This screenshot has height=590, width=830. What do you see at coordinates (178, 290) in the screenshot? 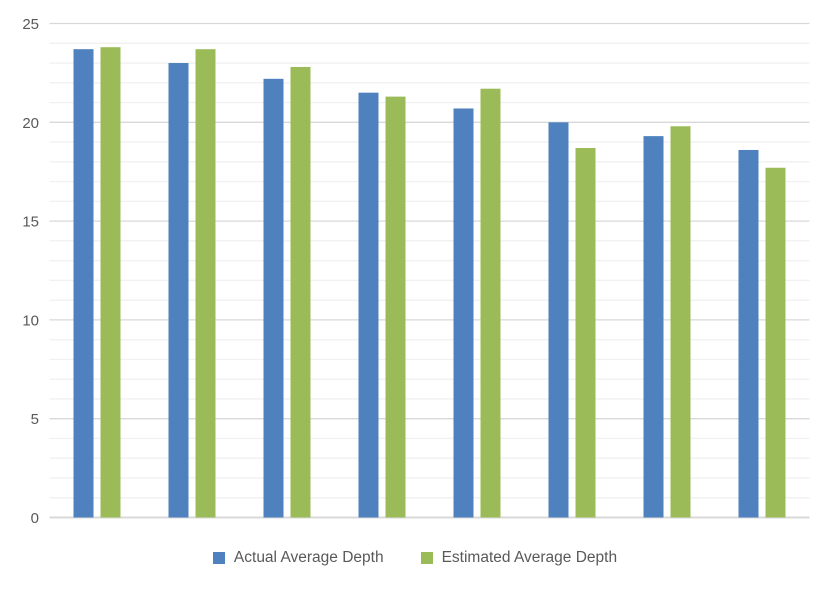
I see `bar-series0-group2` at bounding box center [178, 290].